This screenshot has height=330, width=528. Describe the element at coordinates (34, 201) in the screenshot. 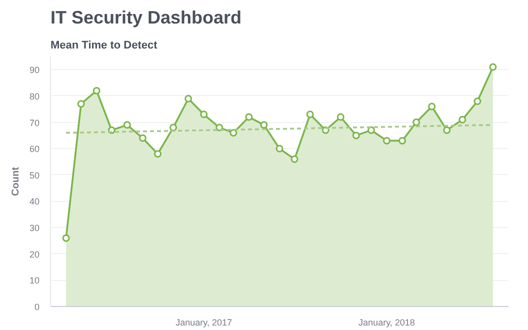

I see `y-tick-label: 40` at that location.